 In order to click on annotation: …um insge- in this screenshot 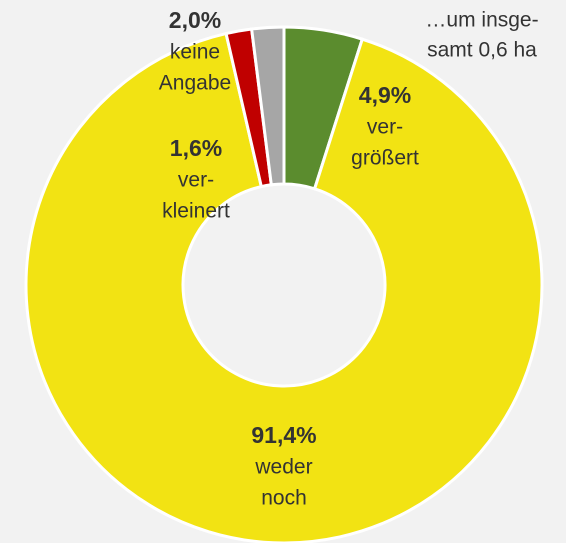, I will do `click(481, 20)`.